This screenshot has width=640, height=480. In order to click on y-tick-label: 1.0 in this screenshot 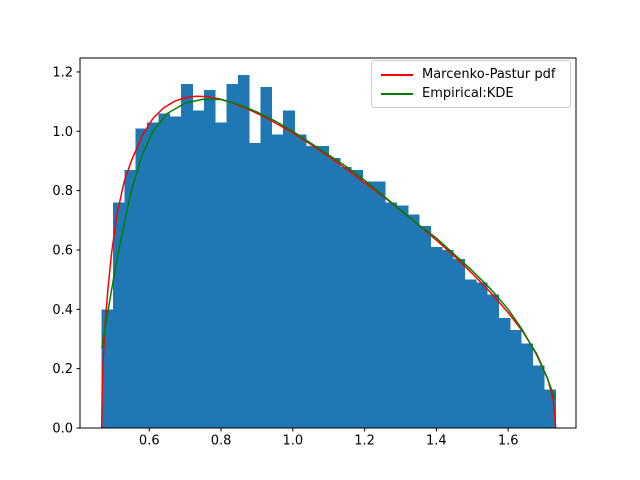, I will do `click(62, 132)`.